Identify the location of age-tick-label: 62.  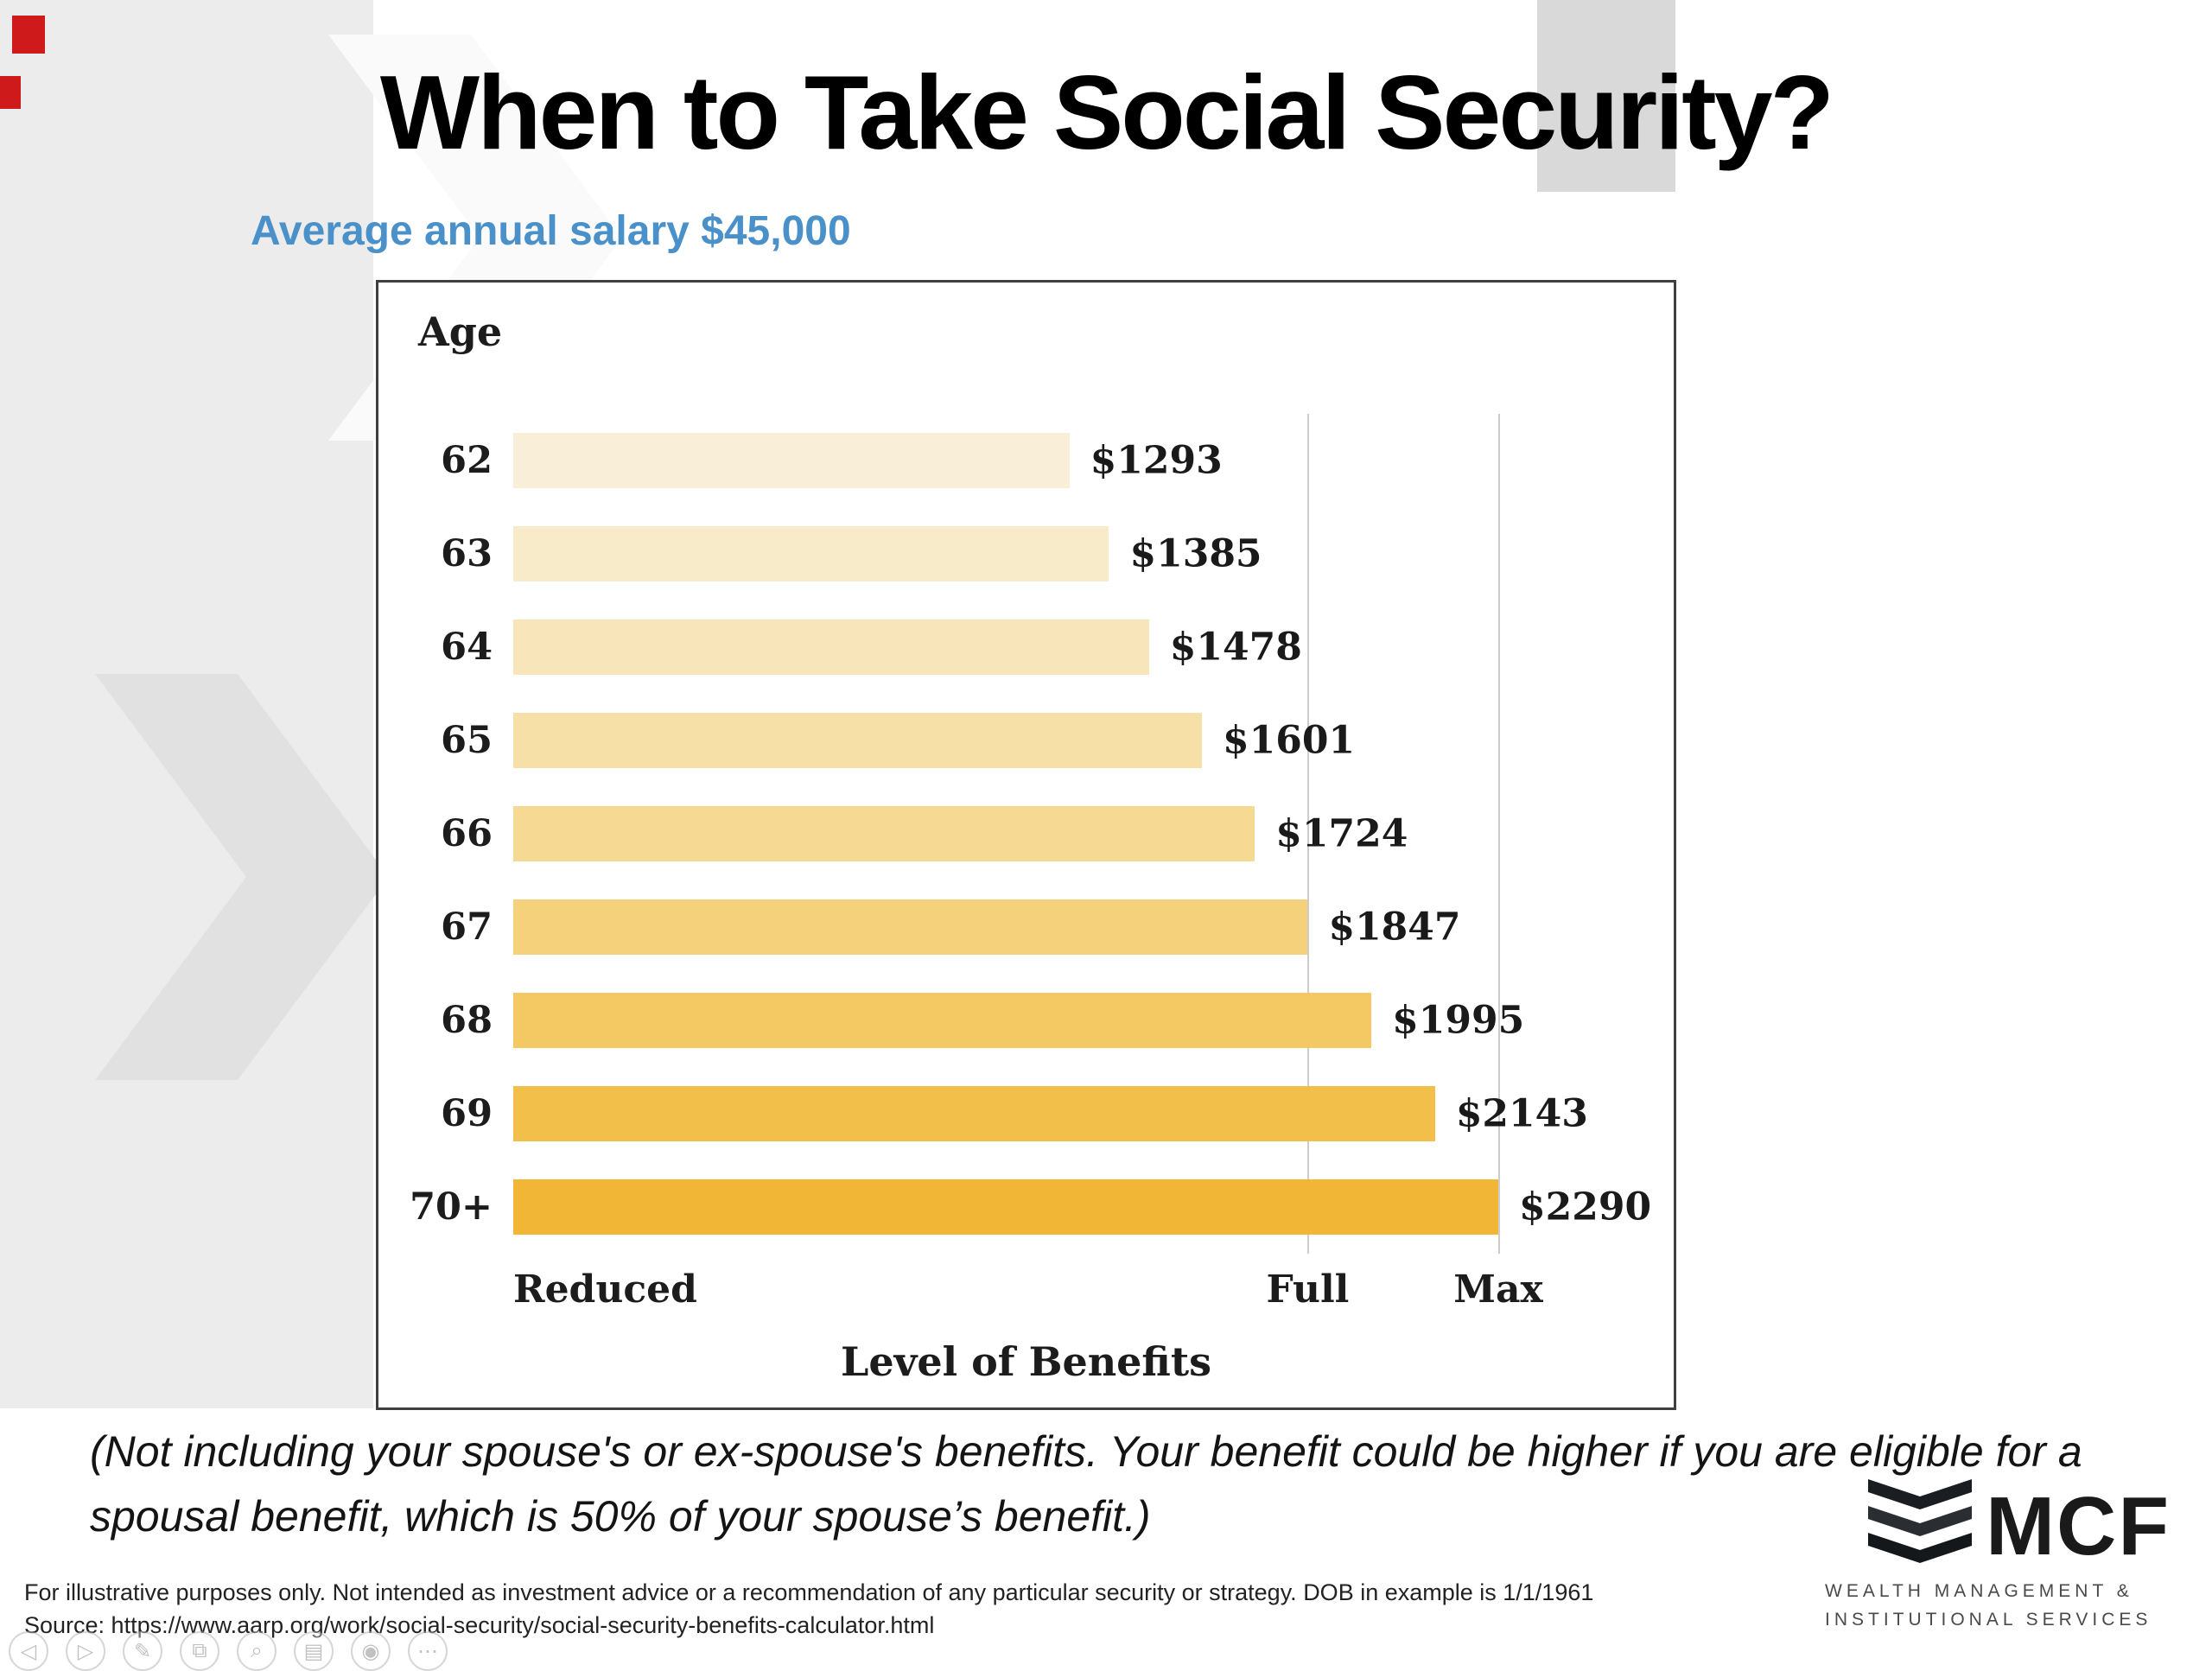
(467, 460).